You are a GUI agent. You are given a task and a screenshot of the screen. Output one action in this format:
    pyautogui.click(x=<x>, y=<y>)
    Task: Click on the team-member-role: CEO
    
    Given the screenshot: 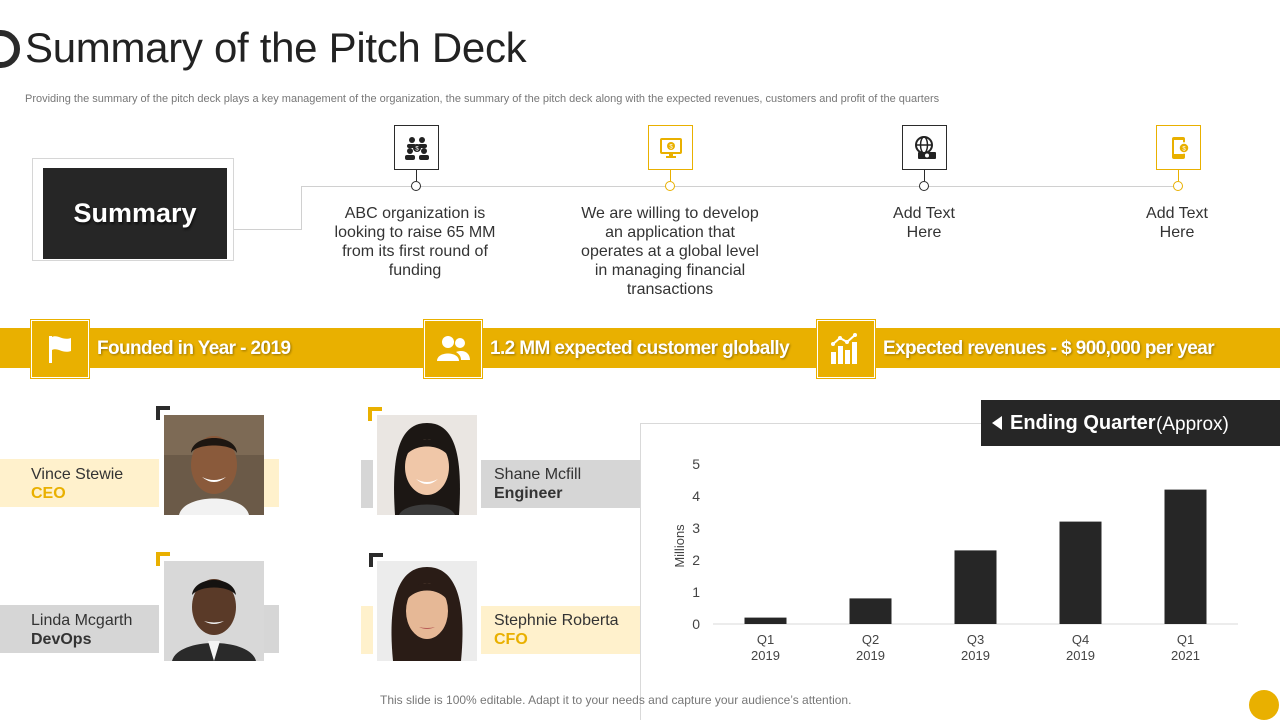 What is the action you would take?
    pyautogui.click(x=48, y=493)
    